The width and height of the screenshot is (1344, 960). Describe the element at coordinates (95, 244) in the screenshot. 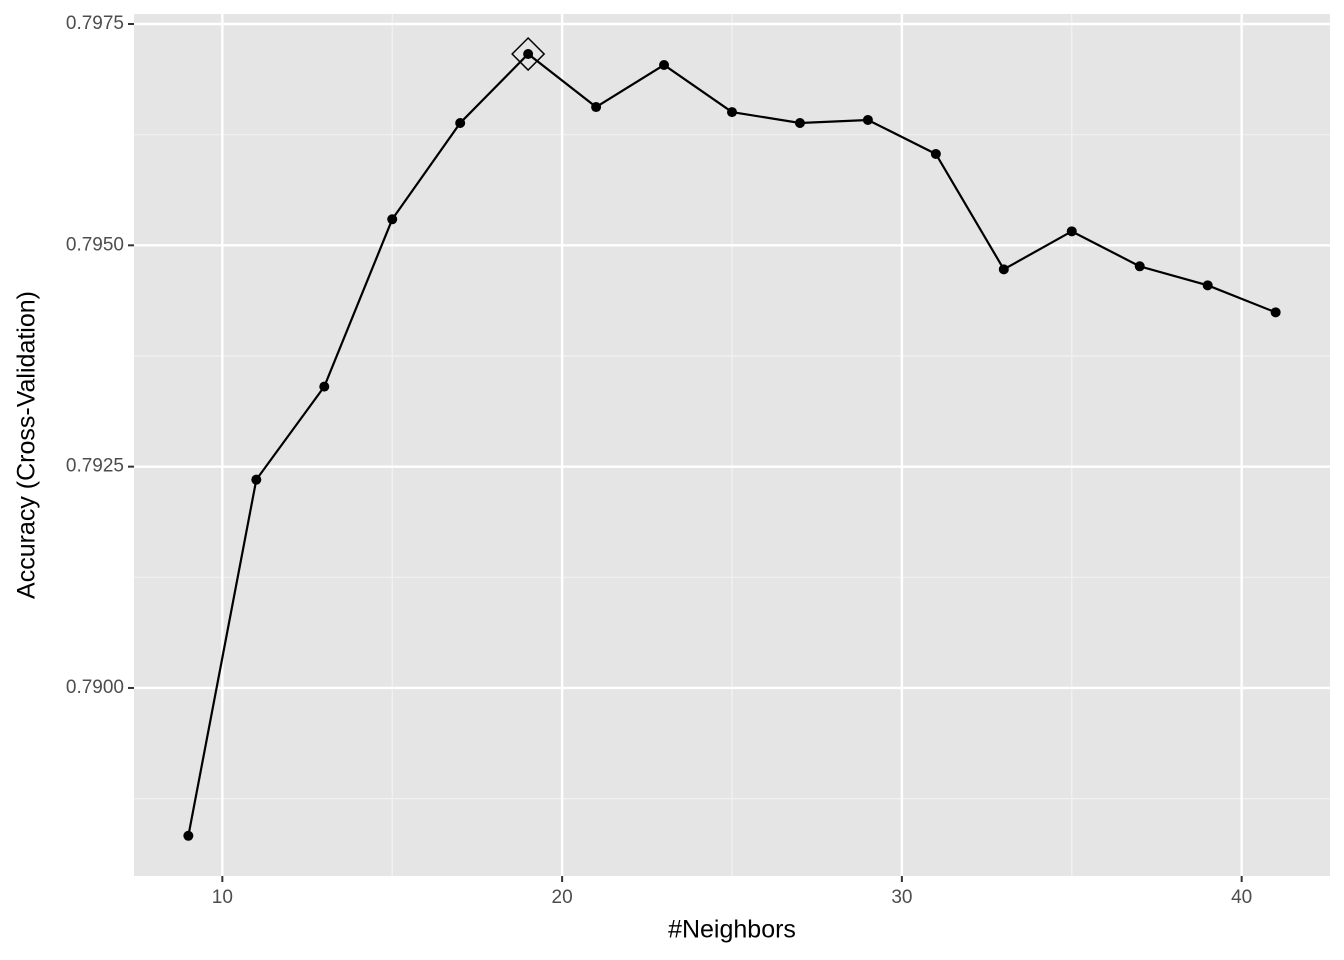

I see `y-tick-label: 0.7950` at that location.